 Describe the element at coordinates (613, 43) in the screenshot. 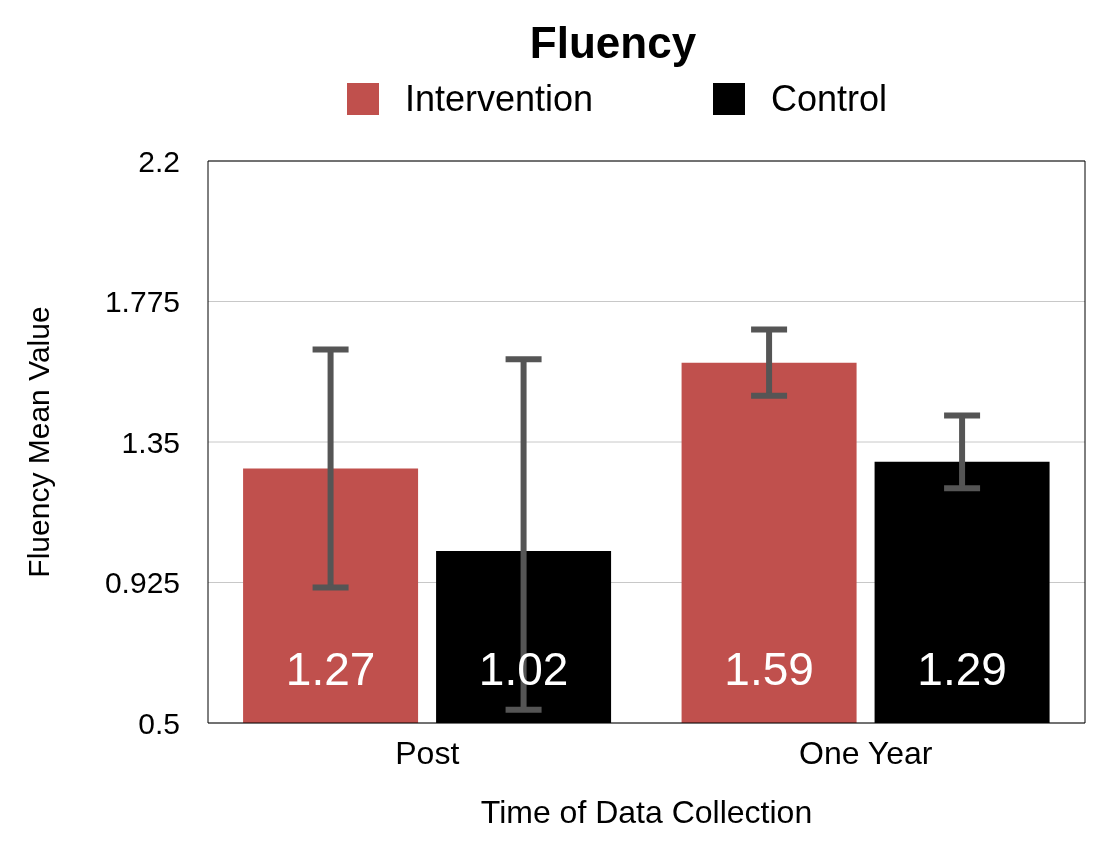

I see `chart-title: Fluency` at that location.